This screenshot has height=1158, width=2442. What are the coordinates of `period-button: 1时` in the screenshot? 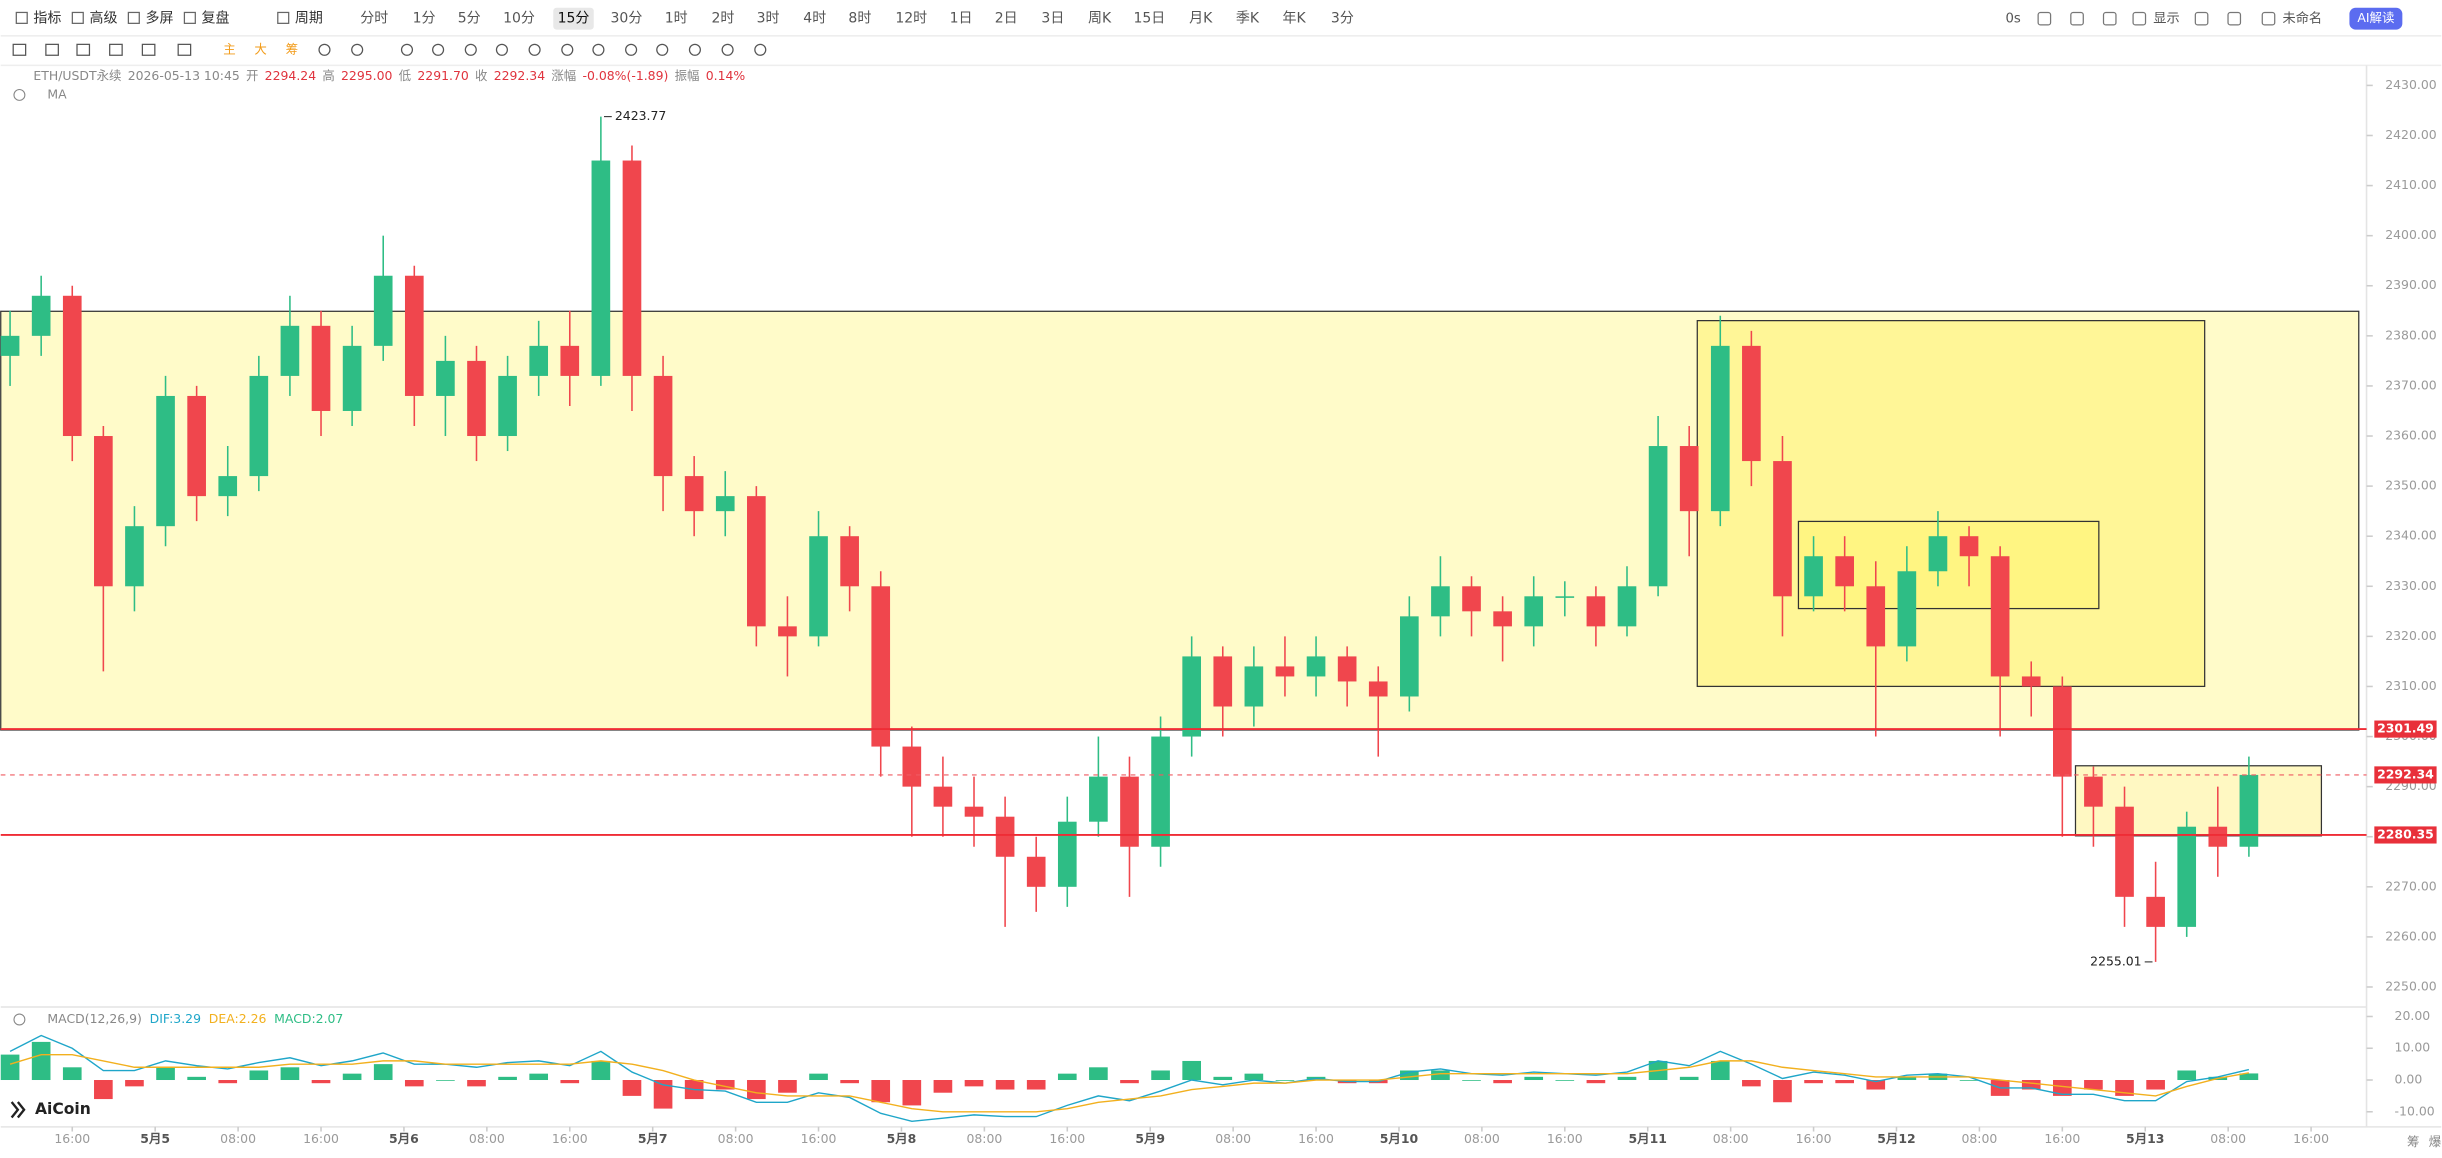 It's located at (676, 19).